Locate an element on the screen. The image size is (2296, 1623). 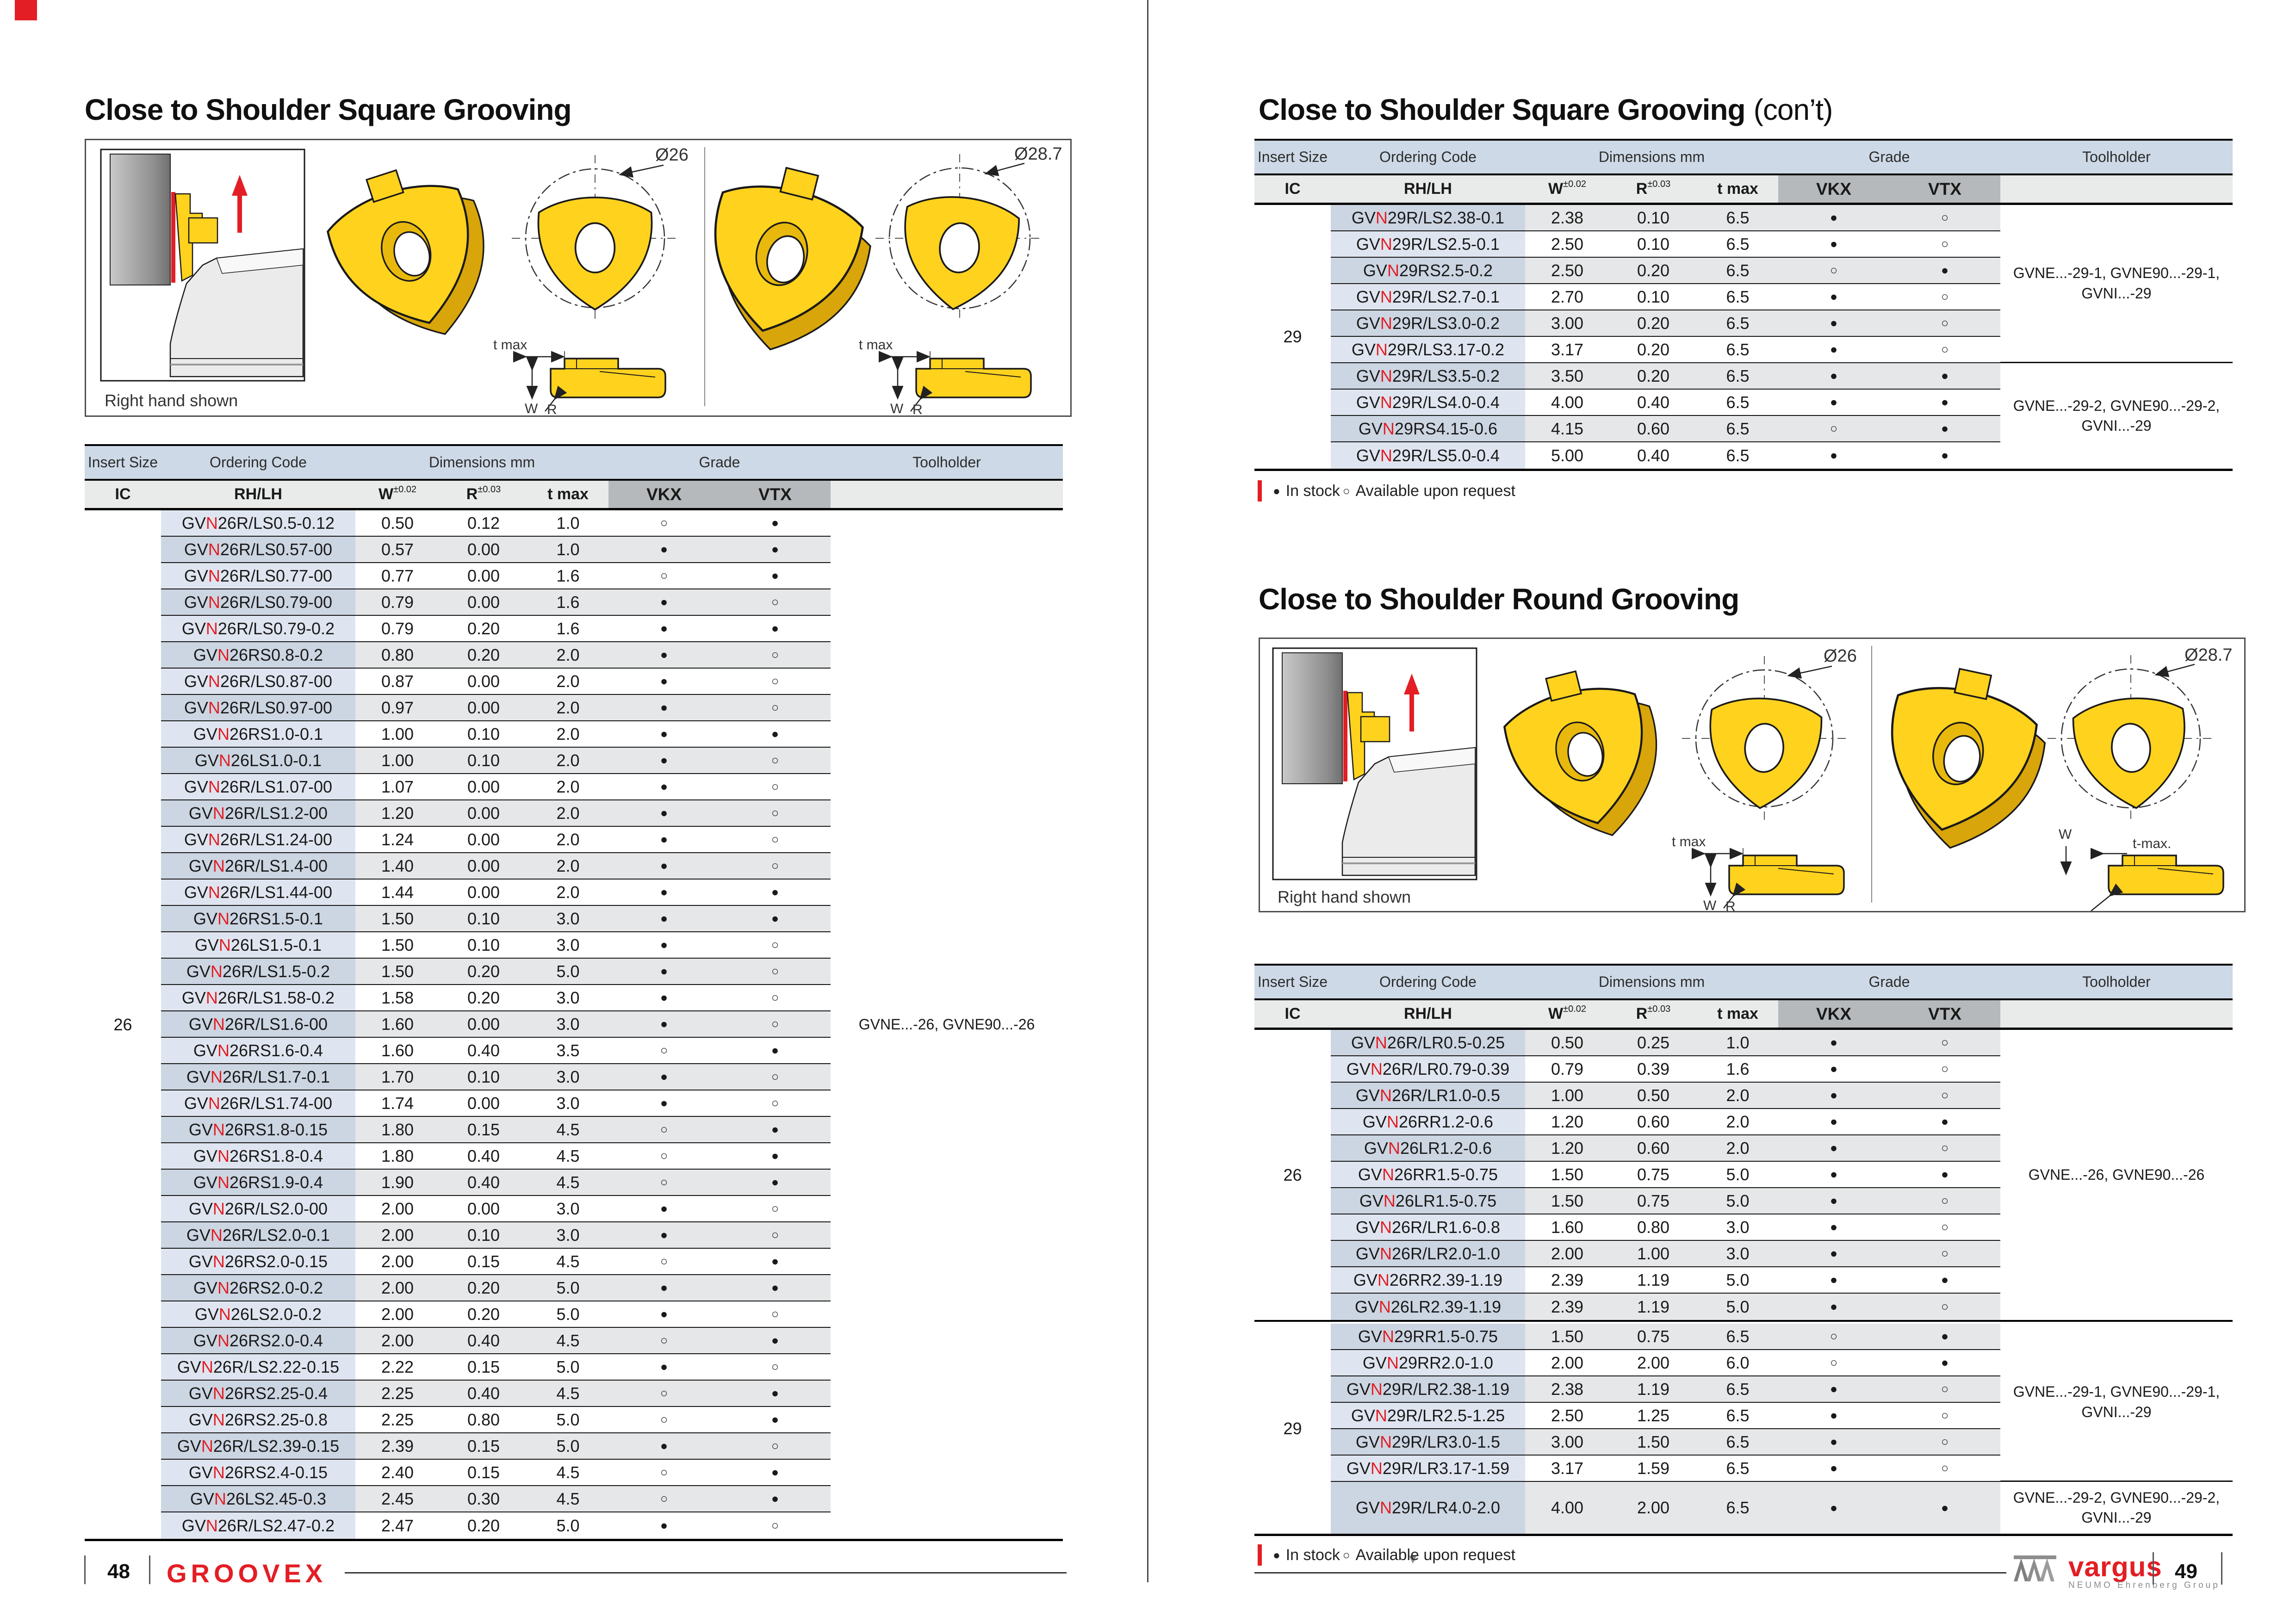
ordering-code: GV N 26R/LS1.44-00 is located at coordinates (258, 893).